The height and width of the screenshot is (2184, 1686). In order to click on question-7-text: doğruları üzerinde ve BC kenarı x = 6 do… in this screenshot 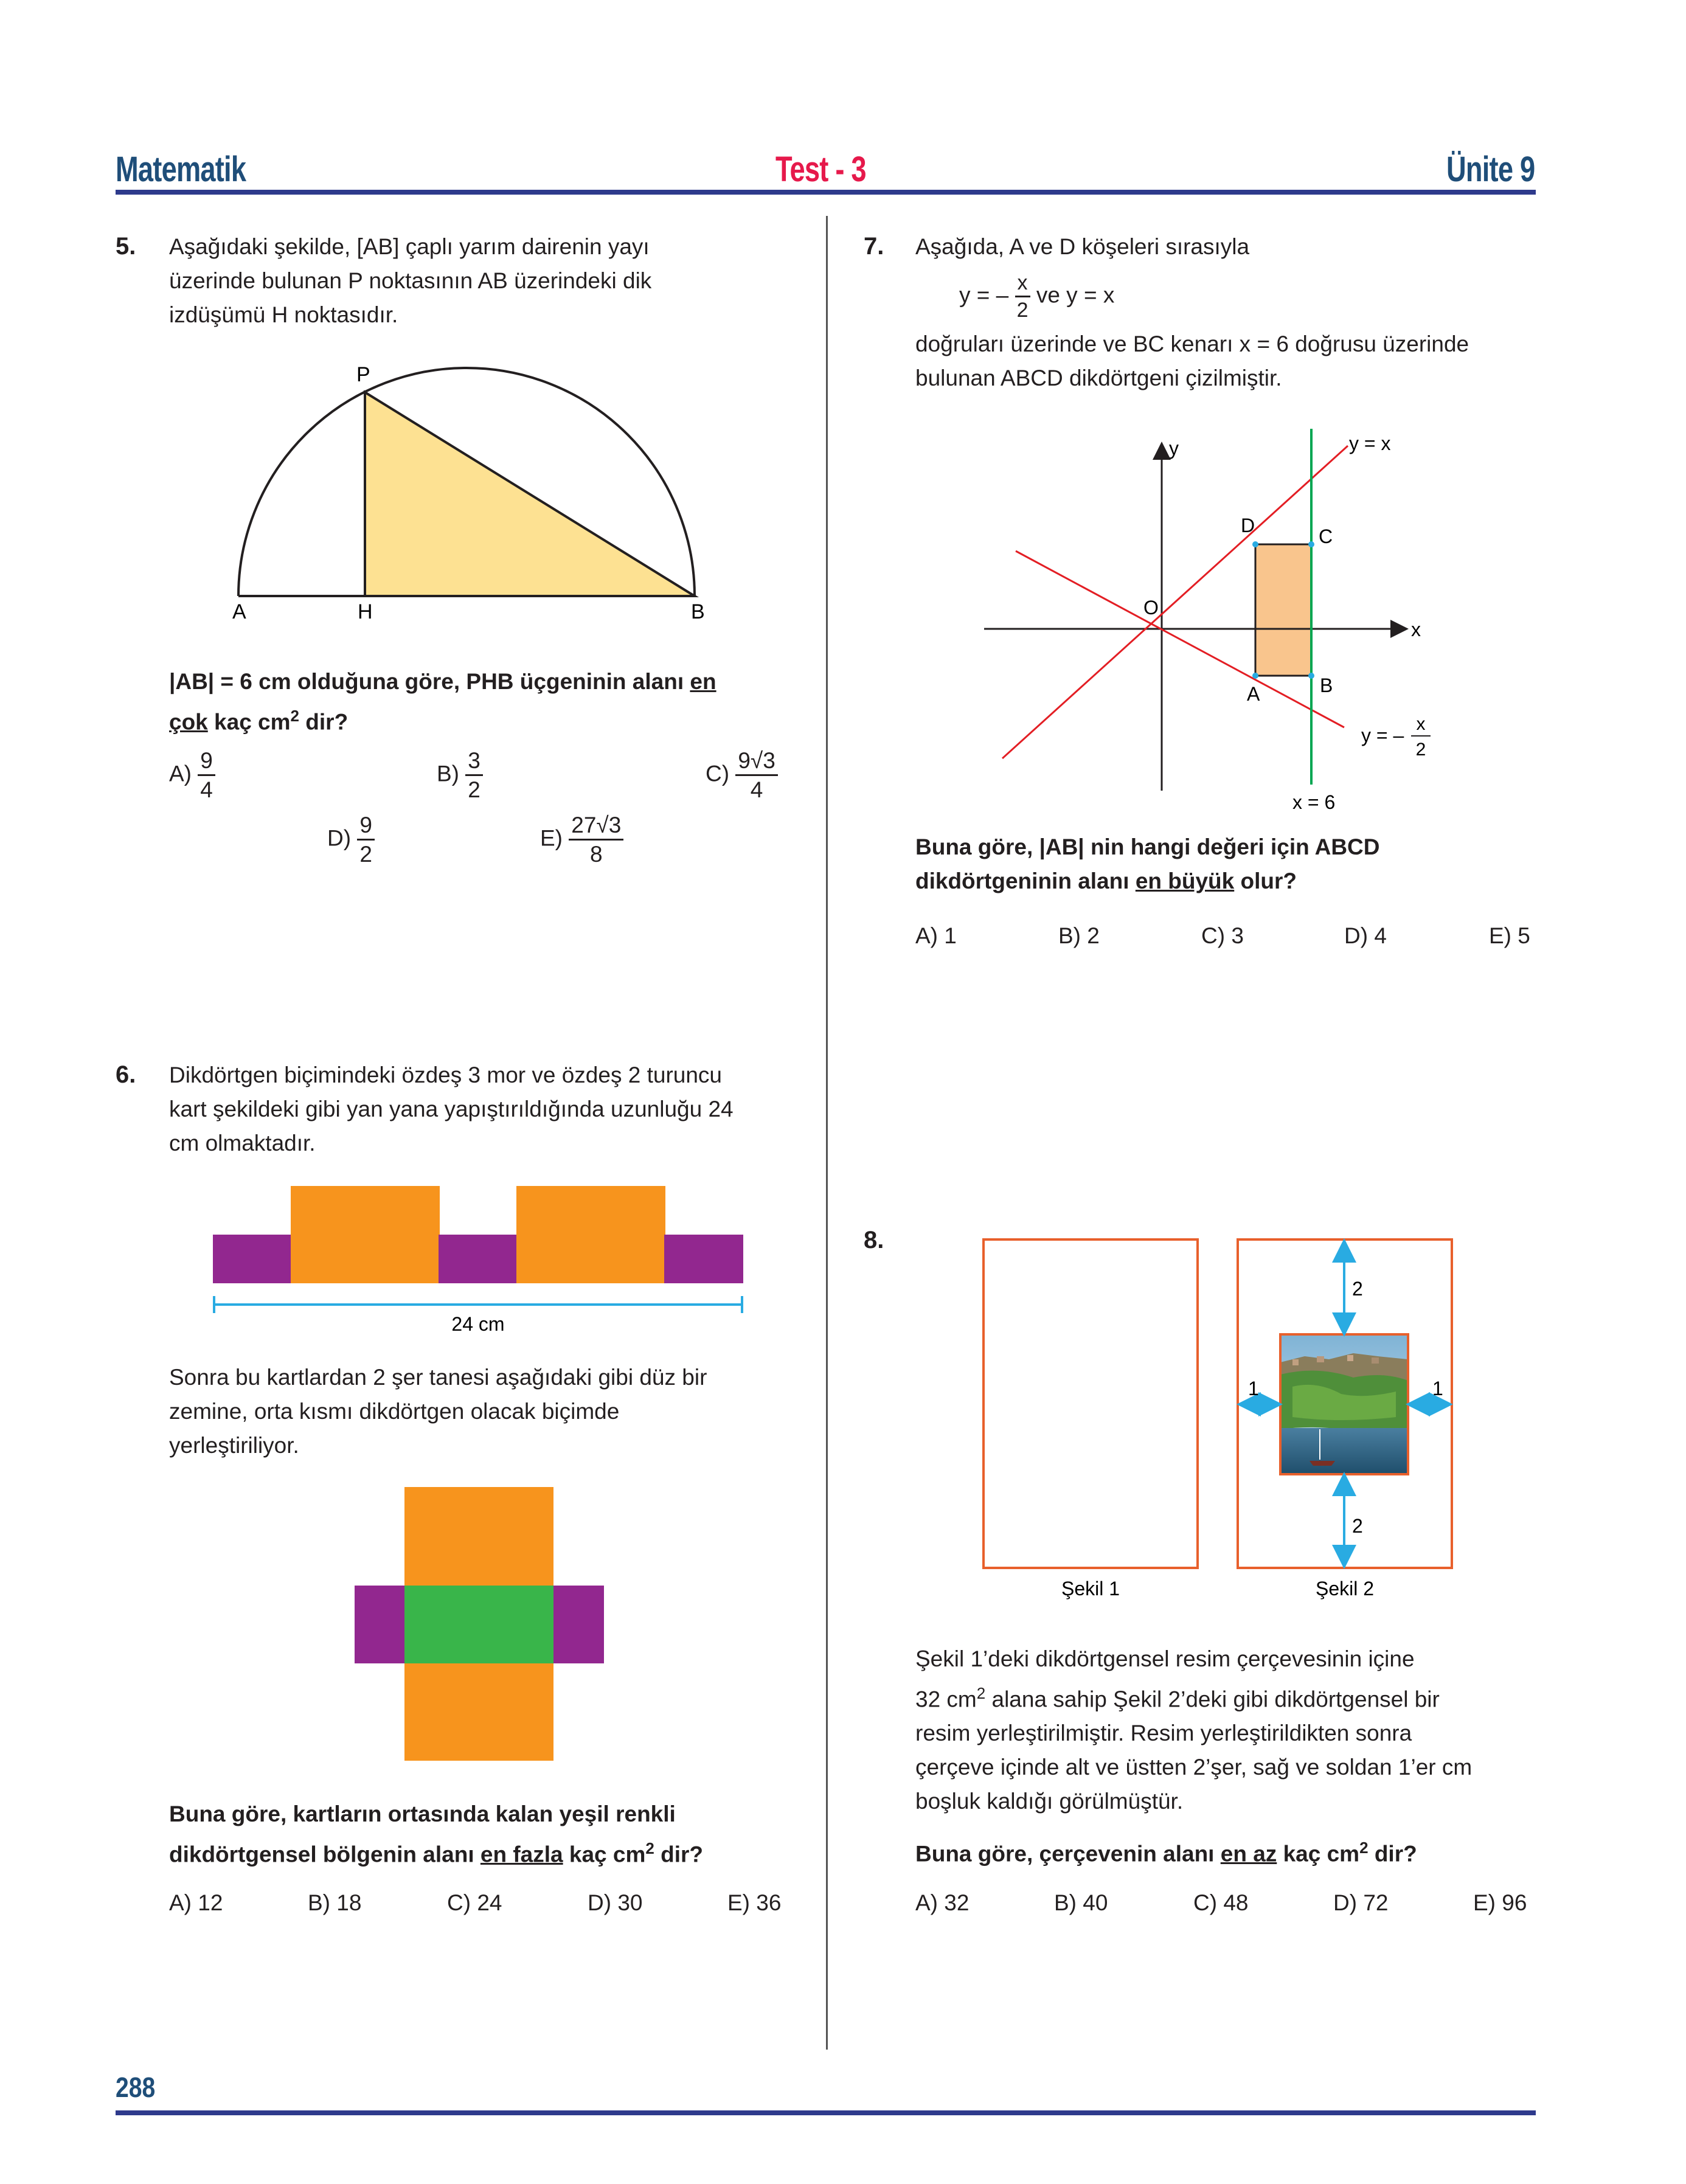, I will do `click(1192, 361)`.